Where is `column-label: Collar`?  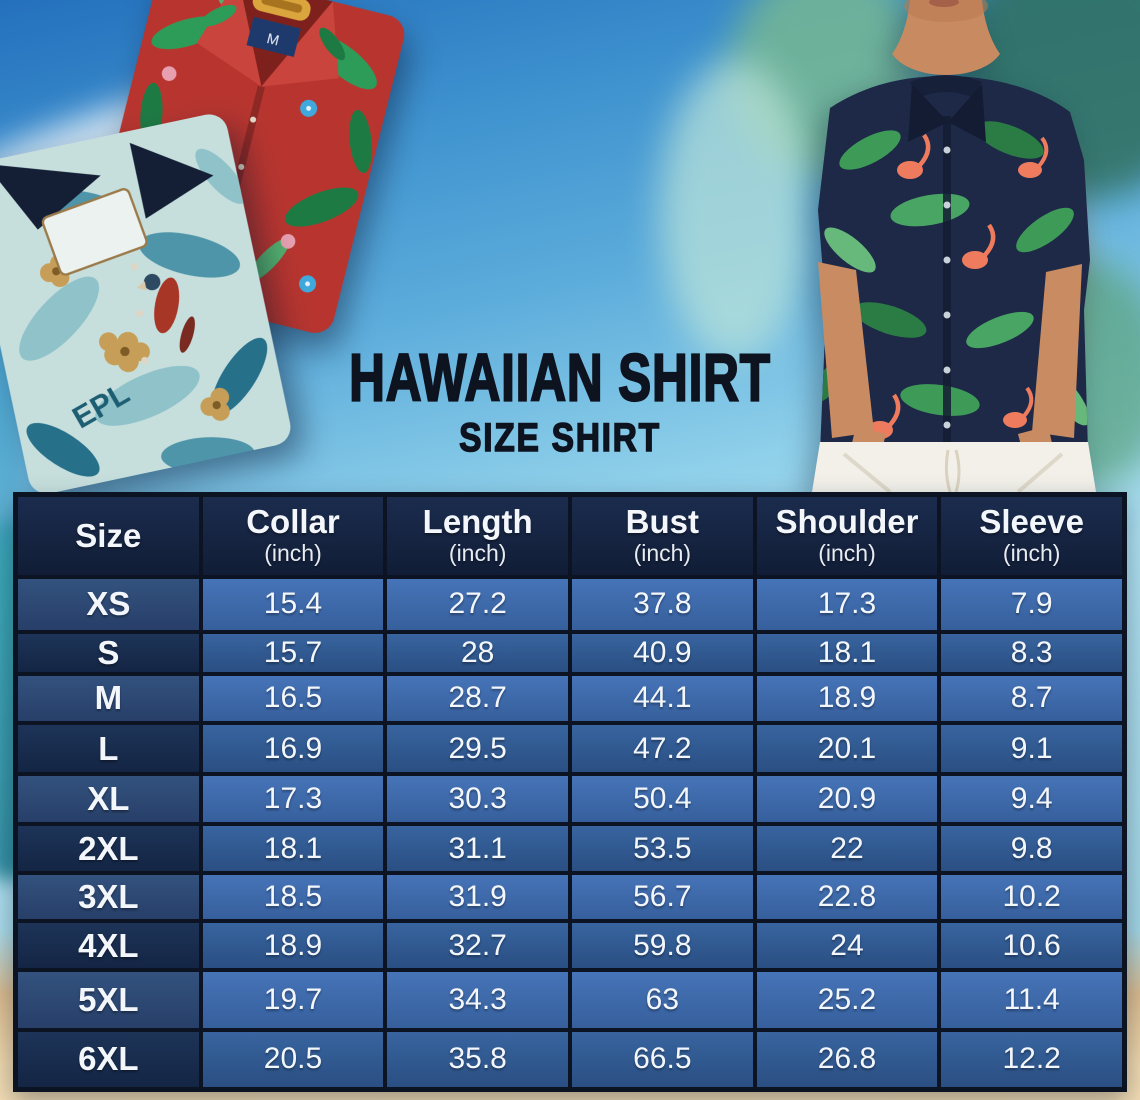
column-label: Collar is located at coordinates (293, 522).